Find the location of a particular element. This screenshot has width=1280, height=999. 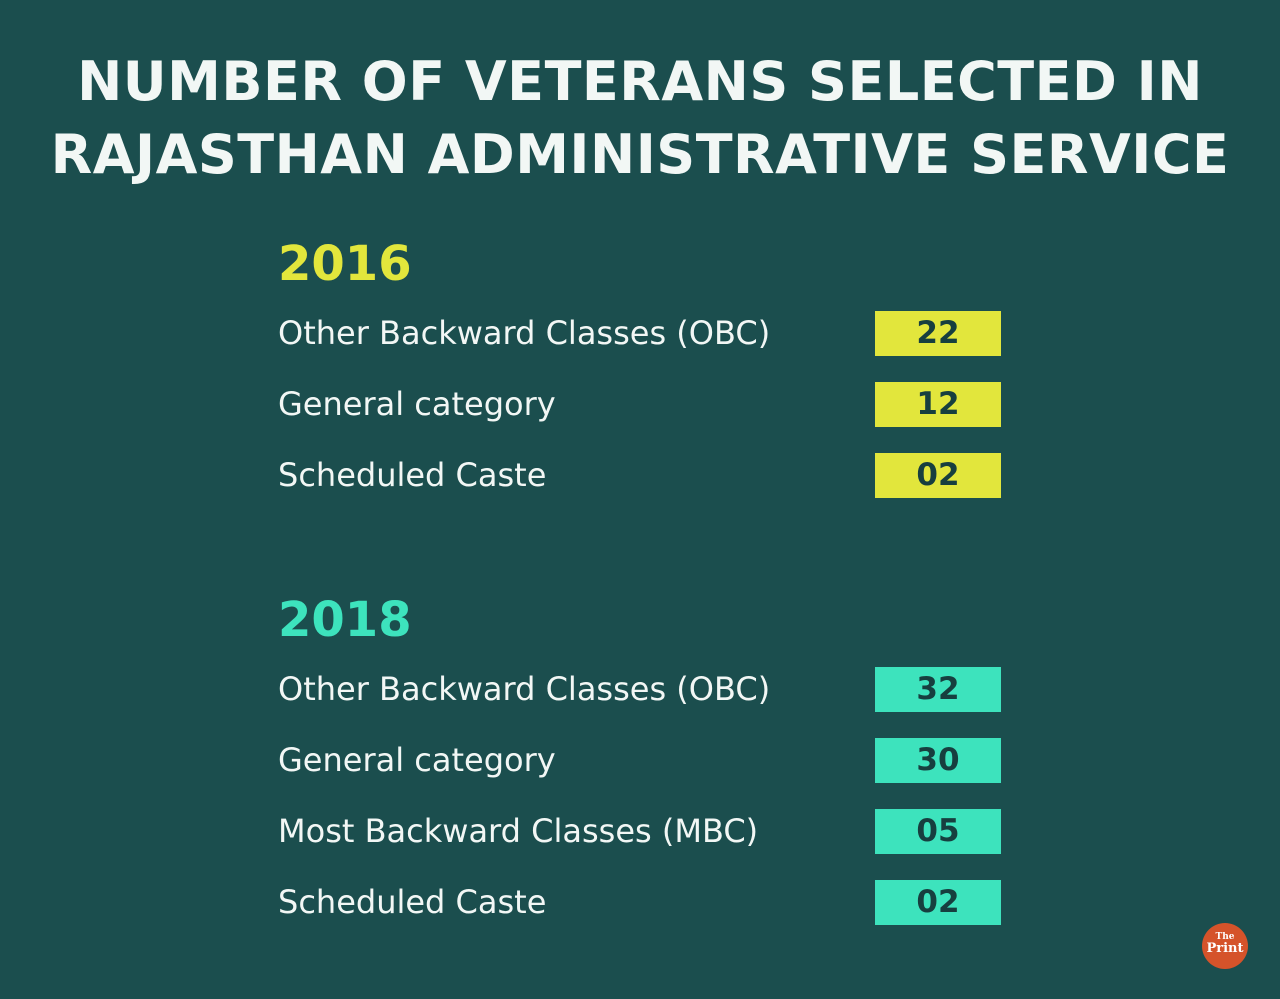

year-heading-2016: 2016 is located at coordinates (345, 264).